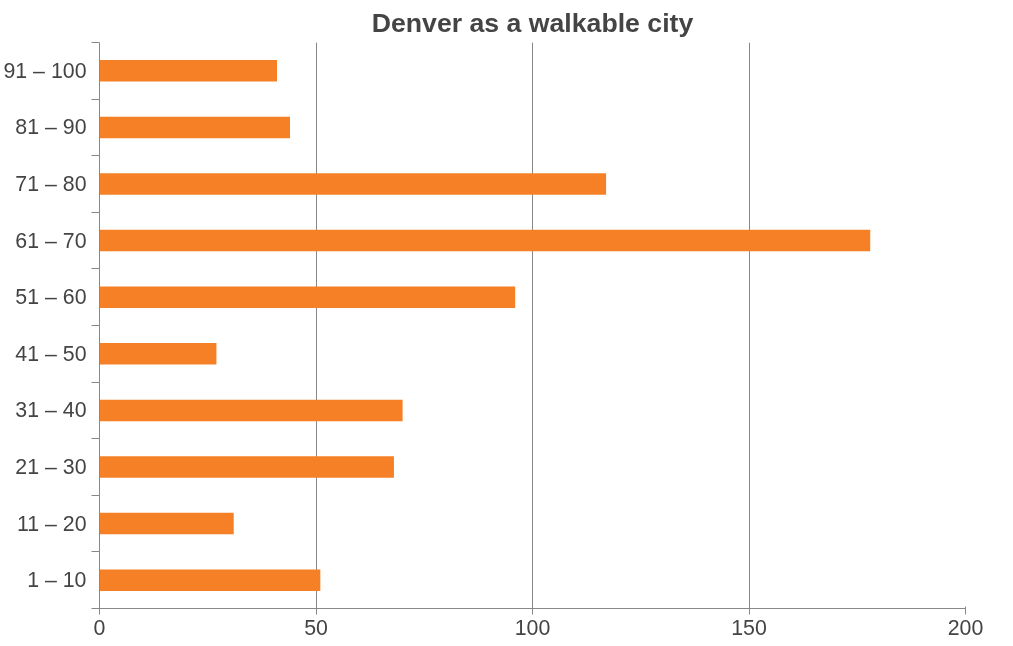 Image resolution: width=1013 pixels, height=646 pixels. I want to click on x-tick-label: 100, so click(532, 627).